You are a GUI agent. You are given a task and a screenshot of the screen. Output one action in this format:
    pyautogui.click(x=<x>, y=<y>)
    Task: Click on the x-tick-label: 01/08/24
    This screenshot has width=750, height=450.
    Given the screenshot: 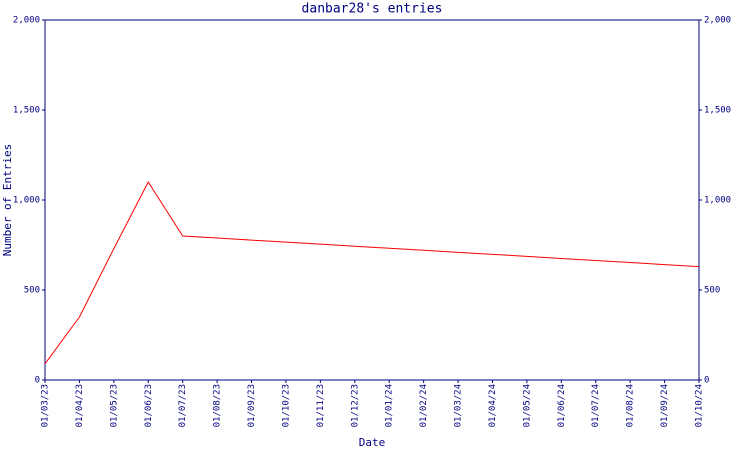 What is the action you would take?
    pyautogui.click(x=631, y=405)
    